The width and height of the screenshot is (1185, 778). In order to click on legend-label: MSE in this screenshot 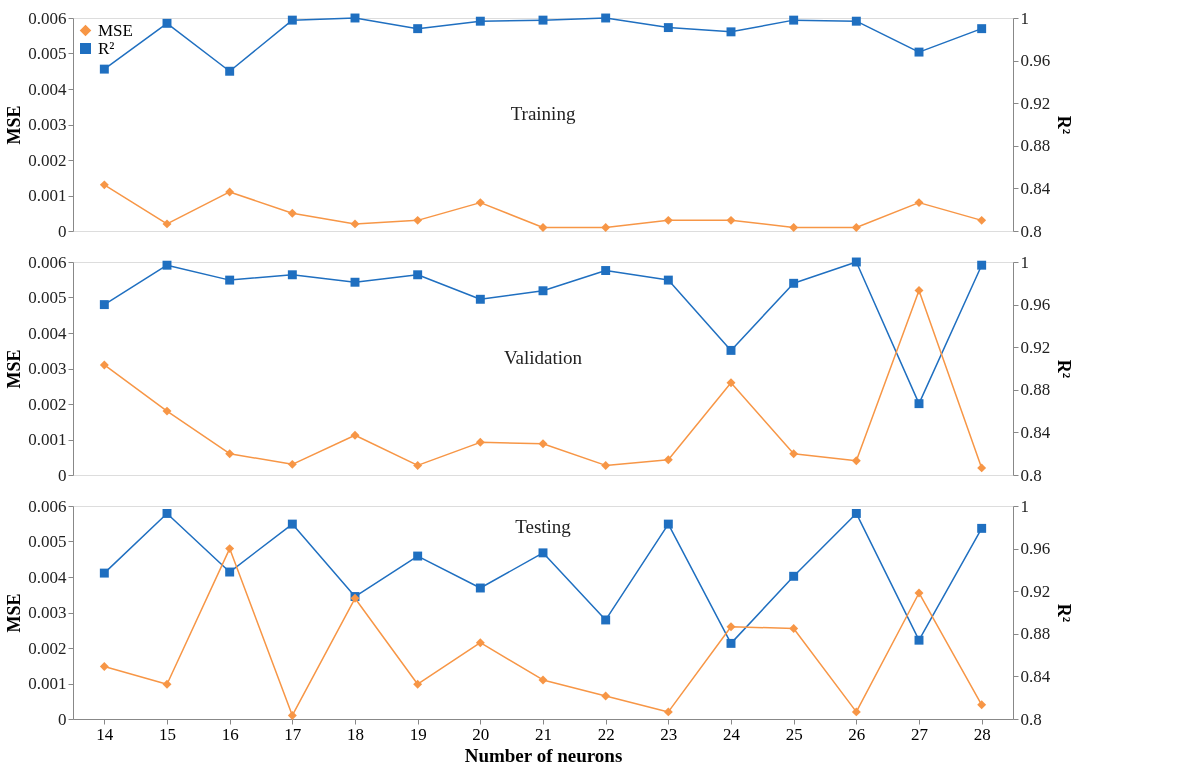, I will do `click(115, 30)`.